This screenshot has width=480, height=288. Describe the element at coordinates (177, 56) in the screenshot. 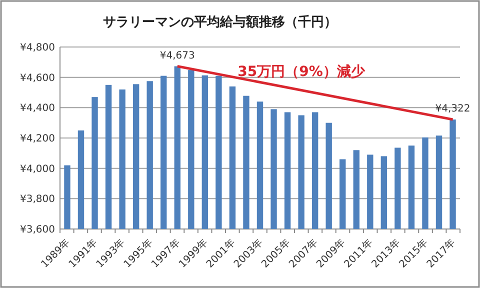

I see `annotation: ¥4,673` at that location.